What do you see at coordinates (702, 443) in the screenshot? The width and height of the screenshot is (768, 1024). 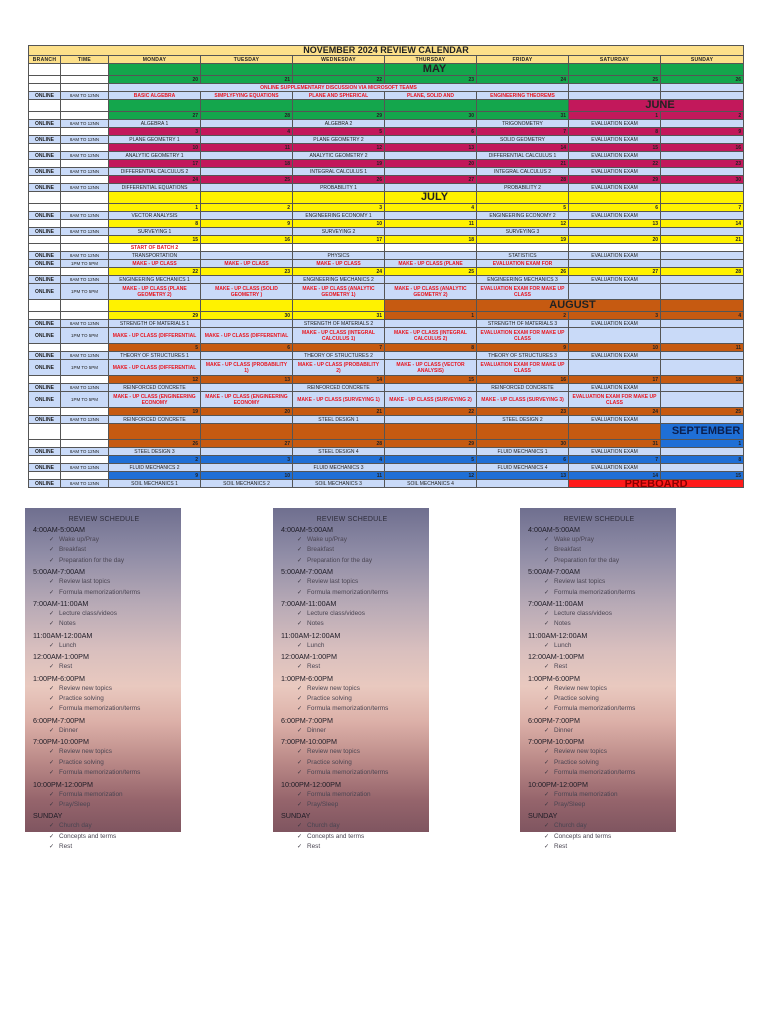 I see `day-number: 1` at bounding box center [702, 443].